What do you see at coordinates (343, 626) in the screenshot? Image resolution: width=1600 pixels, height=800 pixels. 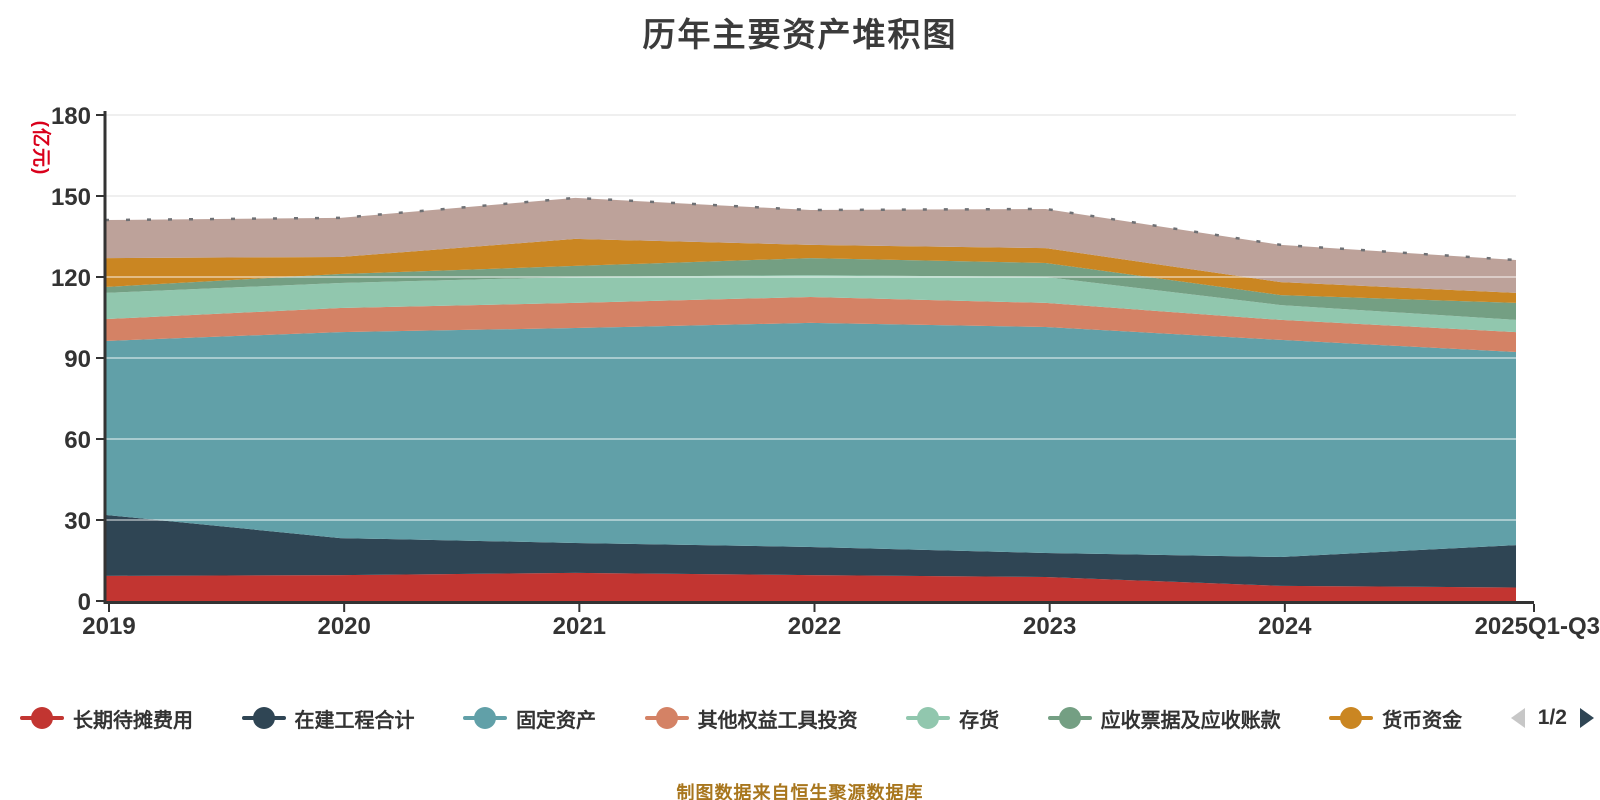 I see `x-axis-label: 2020` at bounding box center [343, 626].